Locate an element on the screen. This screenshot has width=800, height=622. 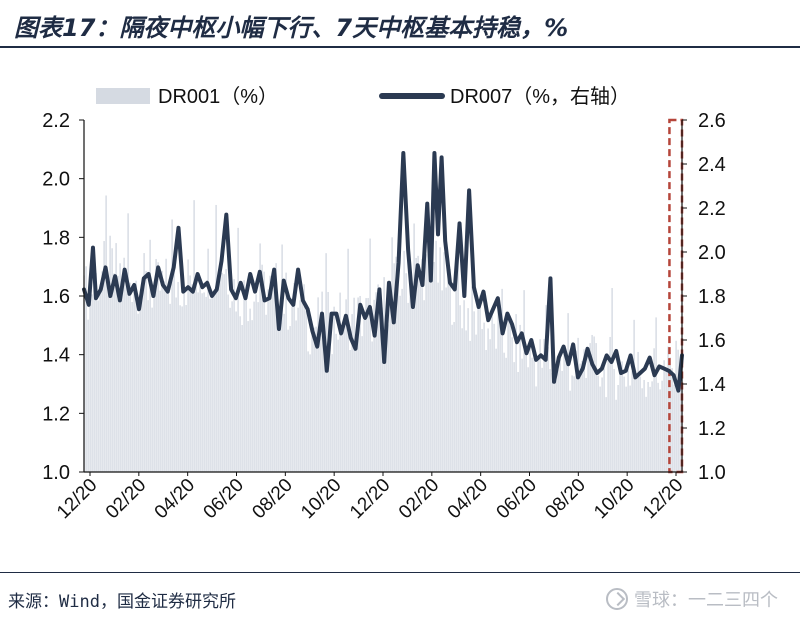
y-right-tick-label: 2.0 is located at coordinates (712, 253).